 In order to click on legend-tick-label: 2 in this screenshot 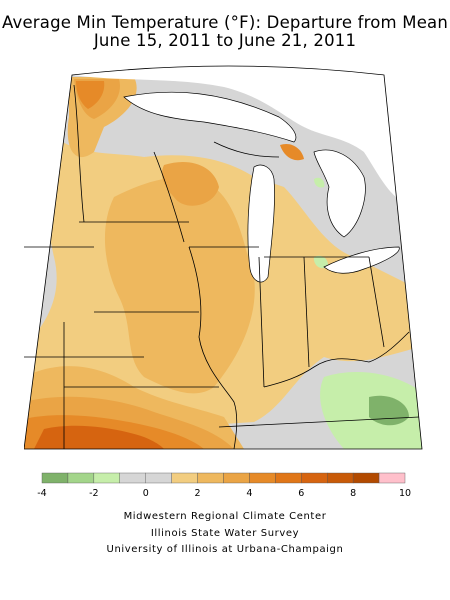, I will do `click(198, 493)`.